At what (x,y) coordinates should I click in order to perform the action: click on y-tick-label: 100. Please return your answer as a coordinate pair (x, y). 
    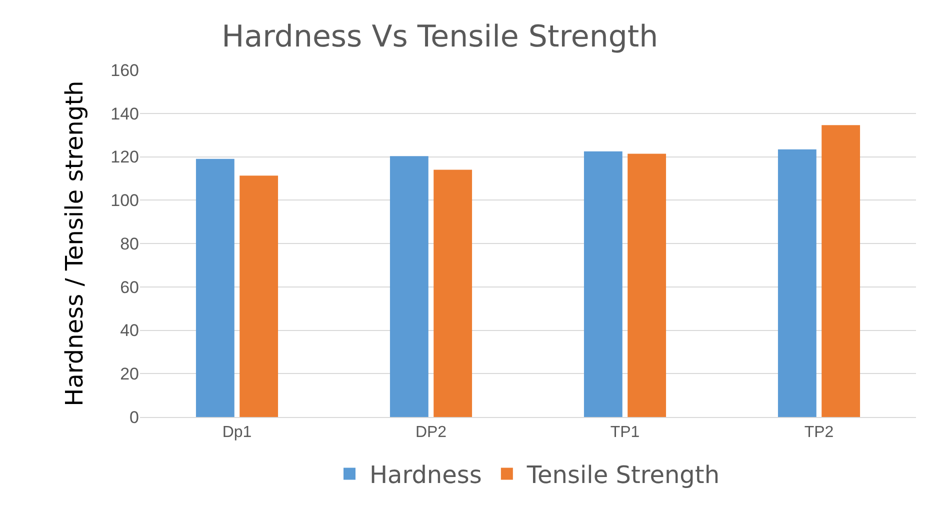
    Looking at the image, I should click on (124, 200).